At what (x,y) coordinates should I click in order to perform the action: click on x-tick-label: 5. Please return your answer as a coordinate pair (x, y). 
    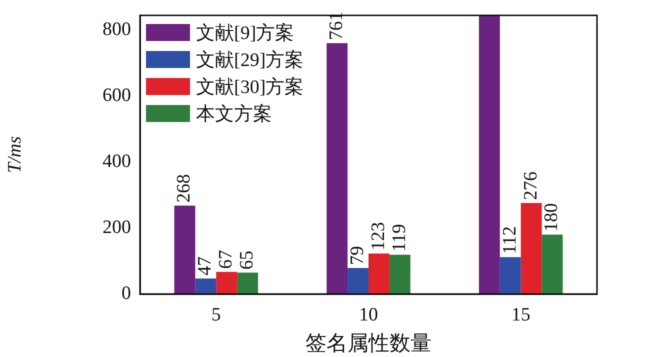
    Looking at the image, I should click on (216, 315).